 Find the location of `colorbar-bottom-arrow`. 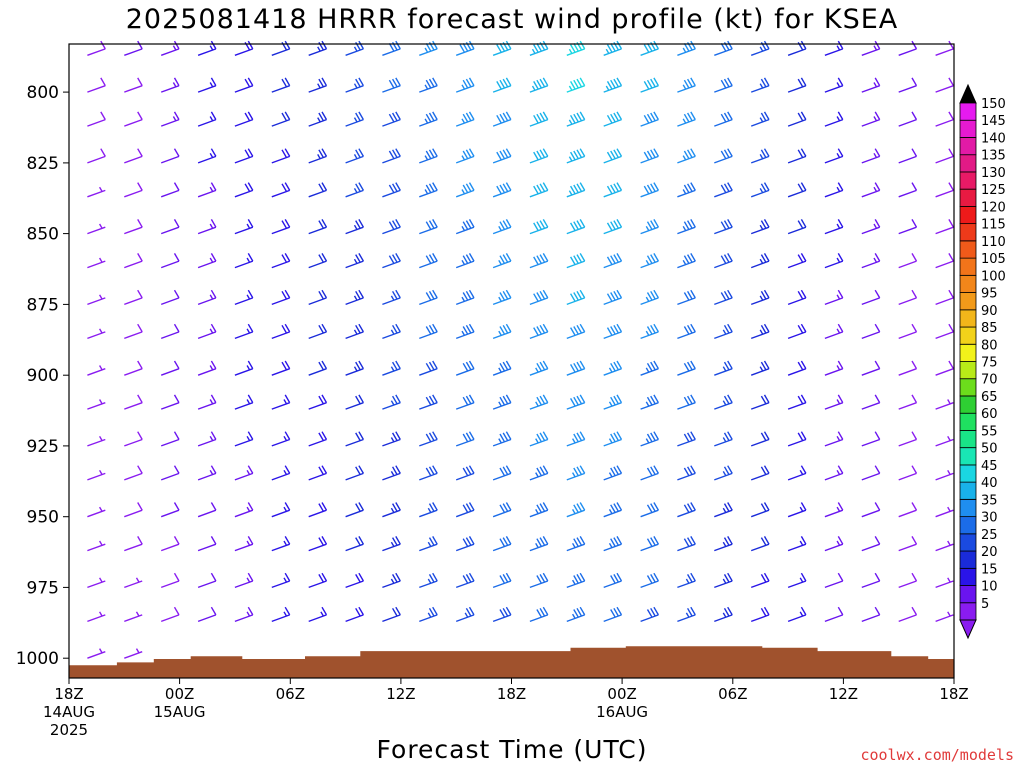

colorbar-bottom-arrow is located at coordinates (968, 629).